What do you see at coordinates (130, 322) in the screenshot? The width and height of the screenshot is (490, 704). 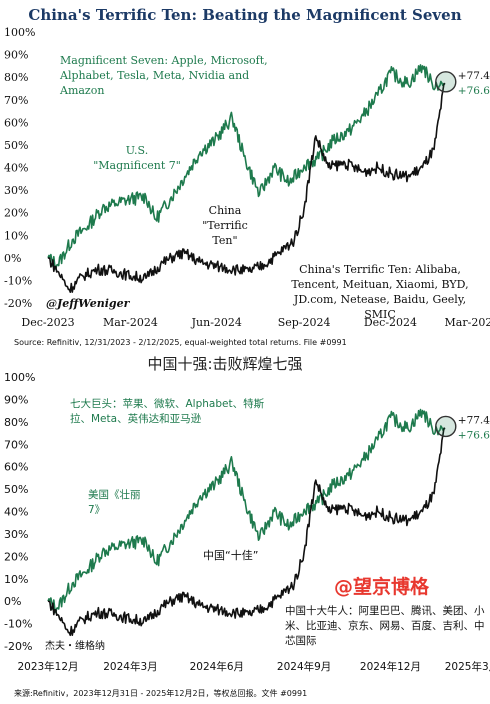 I see `x-tick-label: Mar-2024` at bounding box center [130, 322].